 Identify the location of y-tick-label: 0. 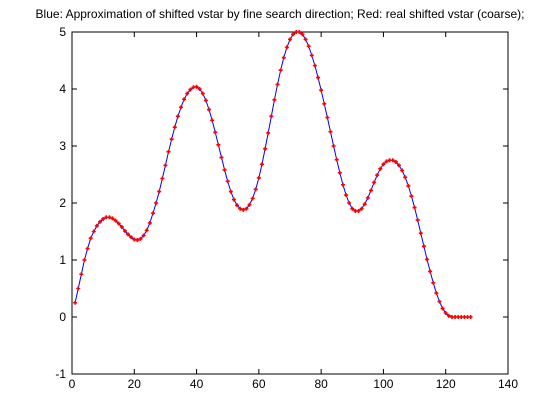
(62, 317).